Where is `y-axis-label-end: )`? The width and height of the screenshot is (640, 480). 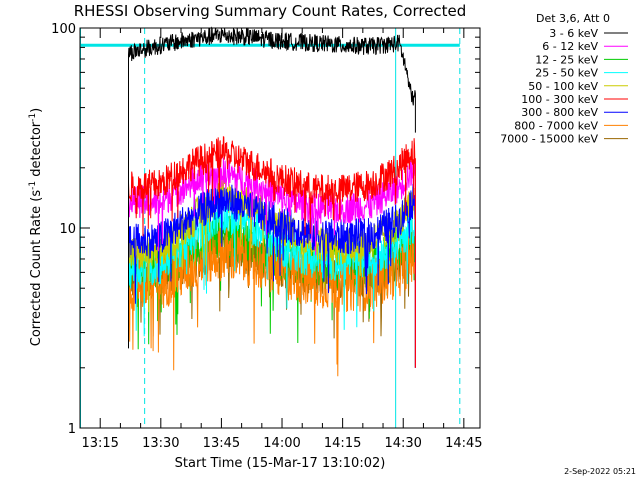 y-axis-label-end: ) is located at coordinates (36, 110).